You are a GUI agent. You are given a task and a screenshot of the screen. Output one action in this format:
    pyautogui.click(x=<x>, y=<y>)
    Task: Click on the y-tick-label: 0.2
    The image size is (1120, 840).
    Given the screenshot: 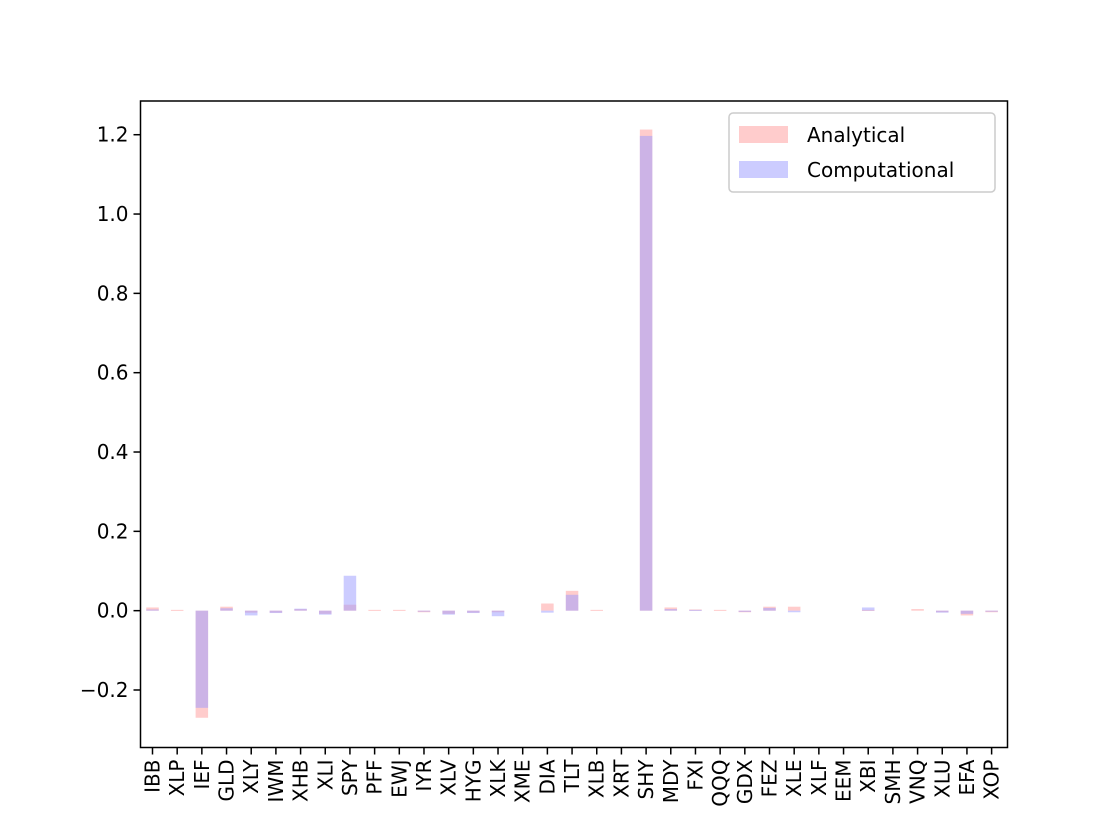 What is the action you would take?
    pyautogui.click(x=113, y=531)
    